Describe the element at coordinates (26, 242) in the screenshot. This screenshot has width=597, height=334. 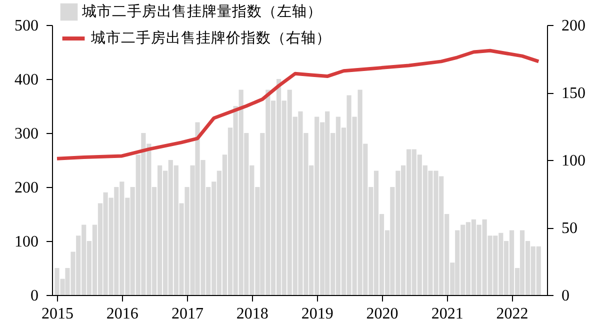
I see `y-tick-label: 100` at that location.